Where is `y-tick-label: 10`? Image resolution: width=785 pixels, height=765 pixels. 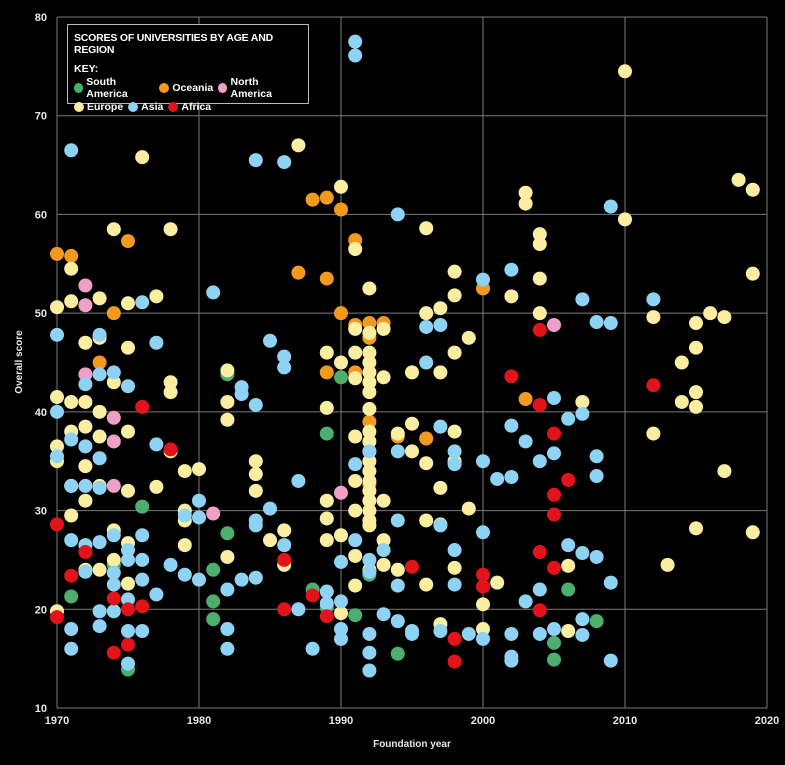 y-tick-label: 10 is located at coordinates (41, 709).